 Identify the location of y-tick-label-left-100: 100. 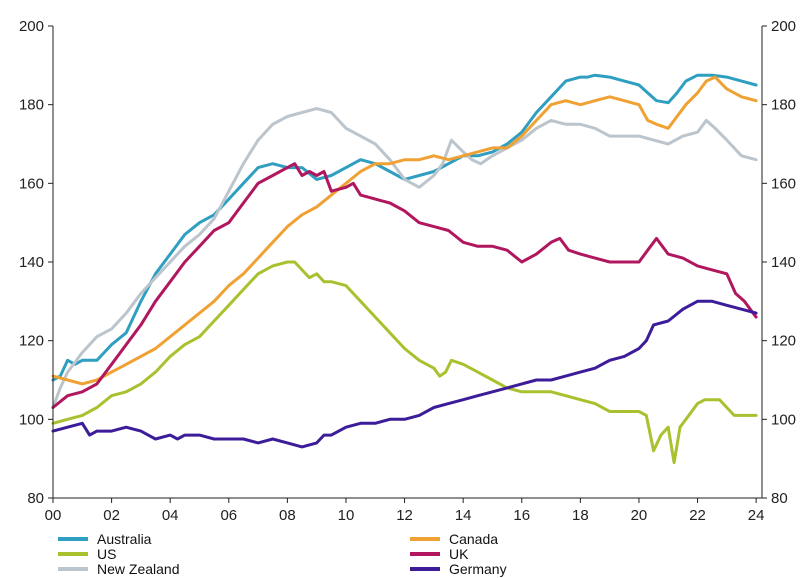
(31, 419).